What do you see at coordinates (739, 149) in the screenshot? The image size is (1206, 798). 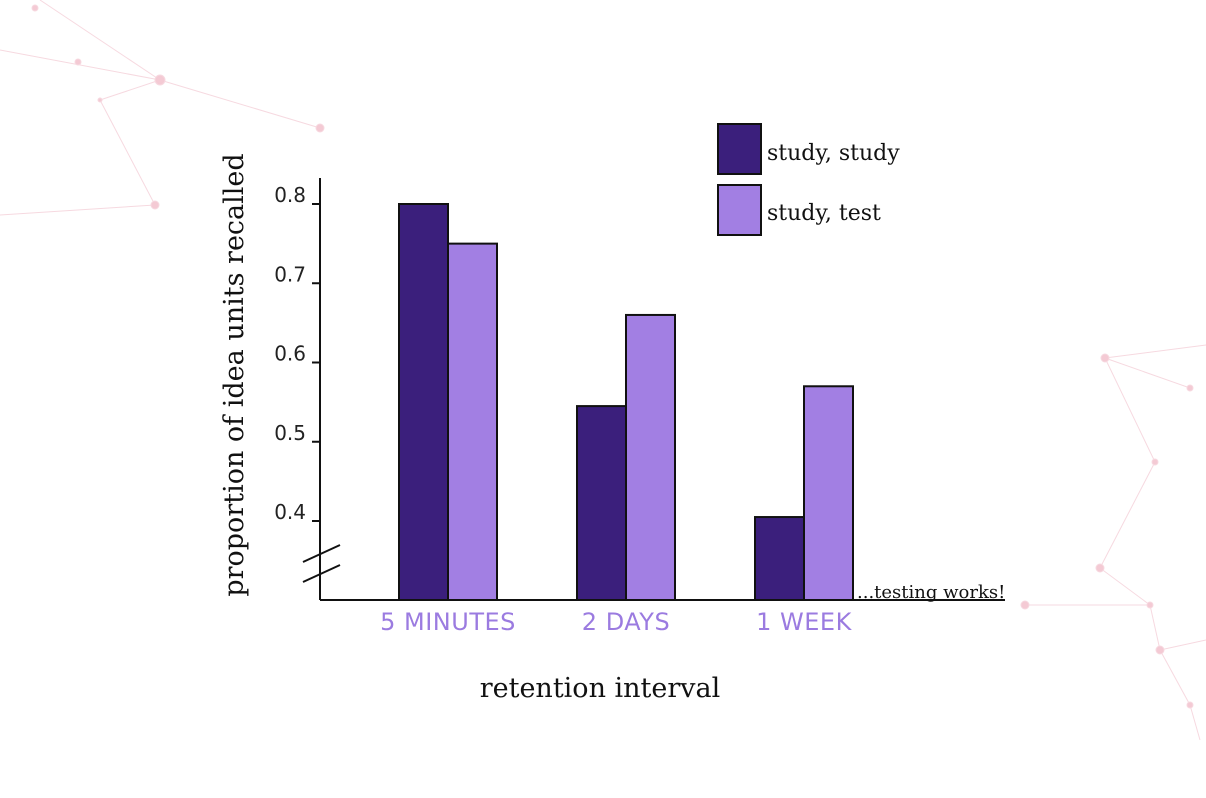 I see `legend-swatch-study-study` at bounding box center [739, 149].